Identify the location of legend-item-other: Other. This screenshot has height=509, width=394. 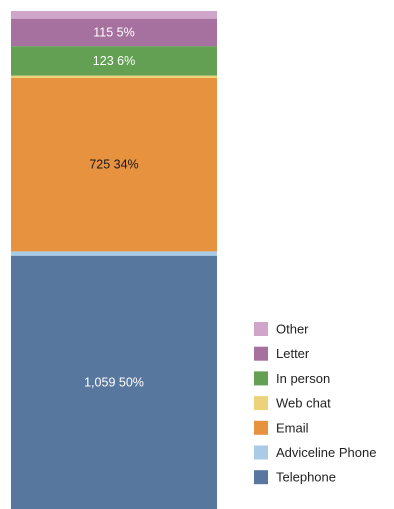
(281, 329).